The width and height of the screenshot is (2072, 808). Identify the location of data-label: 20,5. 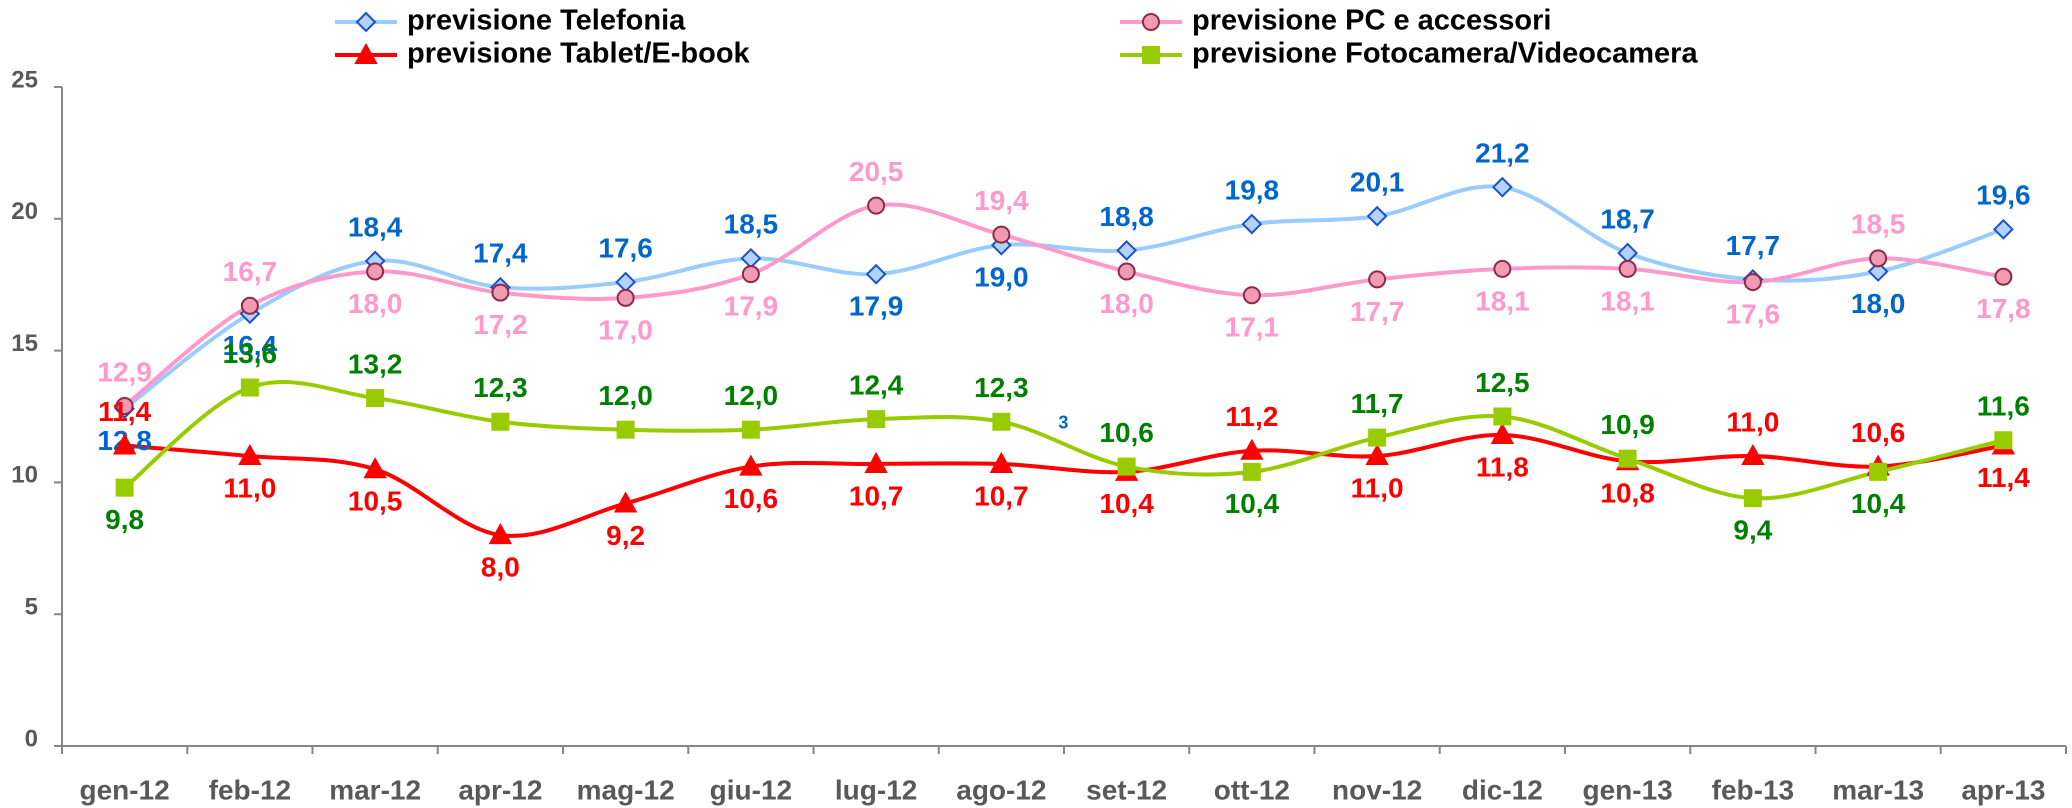
(876, 171).